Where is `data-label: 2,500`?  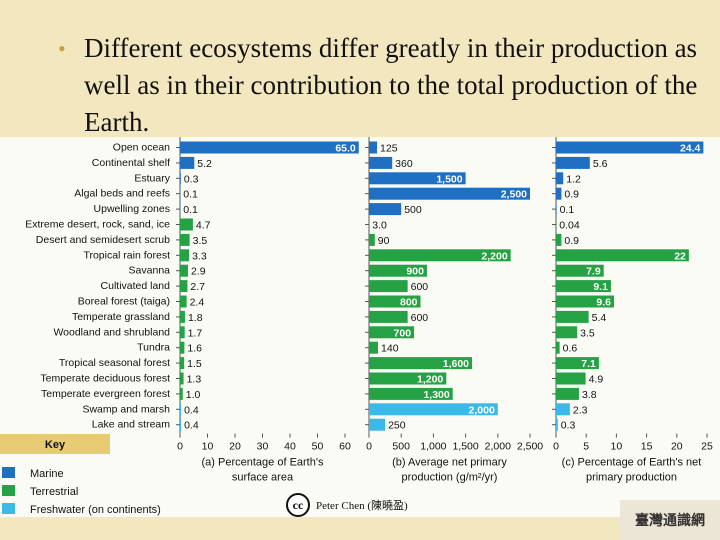 data-label: 2,500 is located at coordinates (514, 195).